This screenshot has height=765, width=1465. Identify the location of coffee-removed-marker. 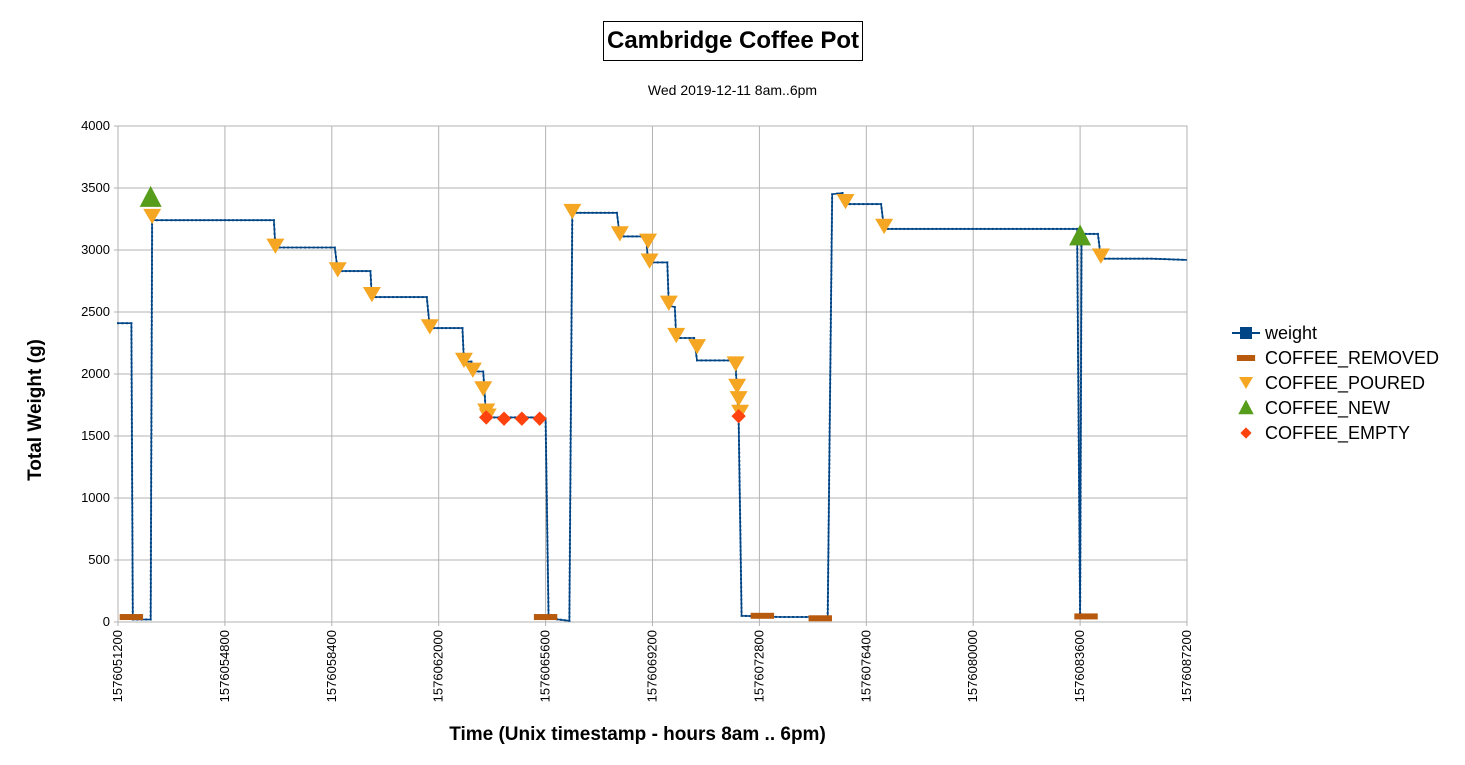
(1086, 616).